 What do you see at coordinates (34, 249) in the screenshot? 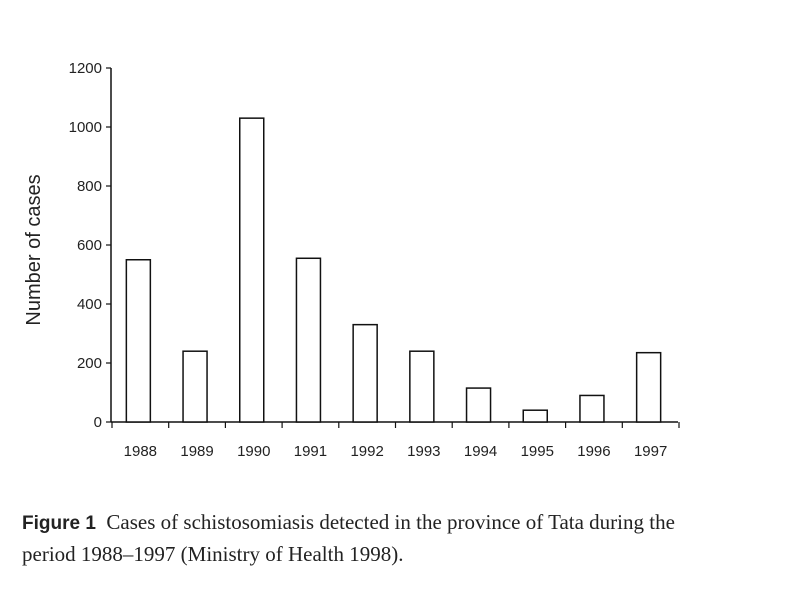
I see `y-axis-label: Number of cases` at bounding box center [34, 249].